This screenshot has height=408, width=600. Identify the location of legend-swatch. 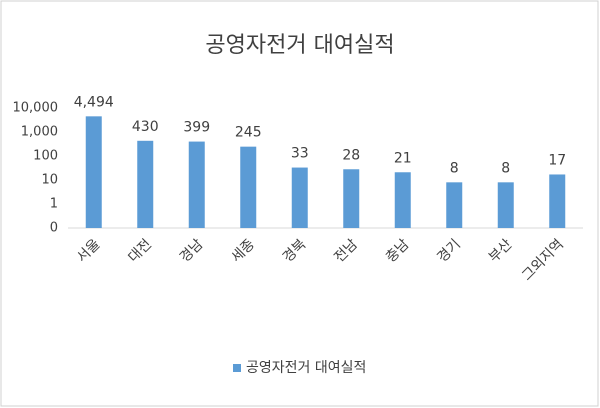
(237, 368).